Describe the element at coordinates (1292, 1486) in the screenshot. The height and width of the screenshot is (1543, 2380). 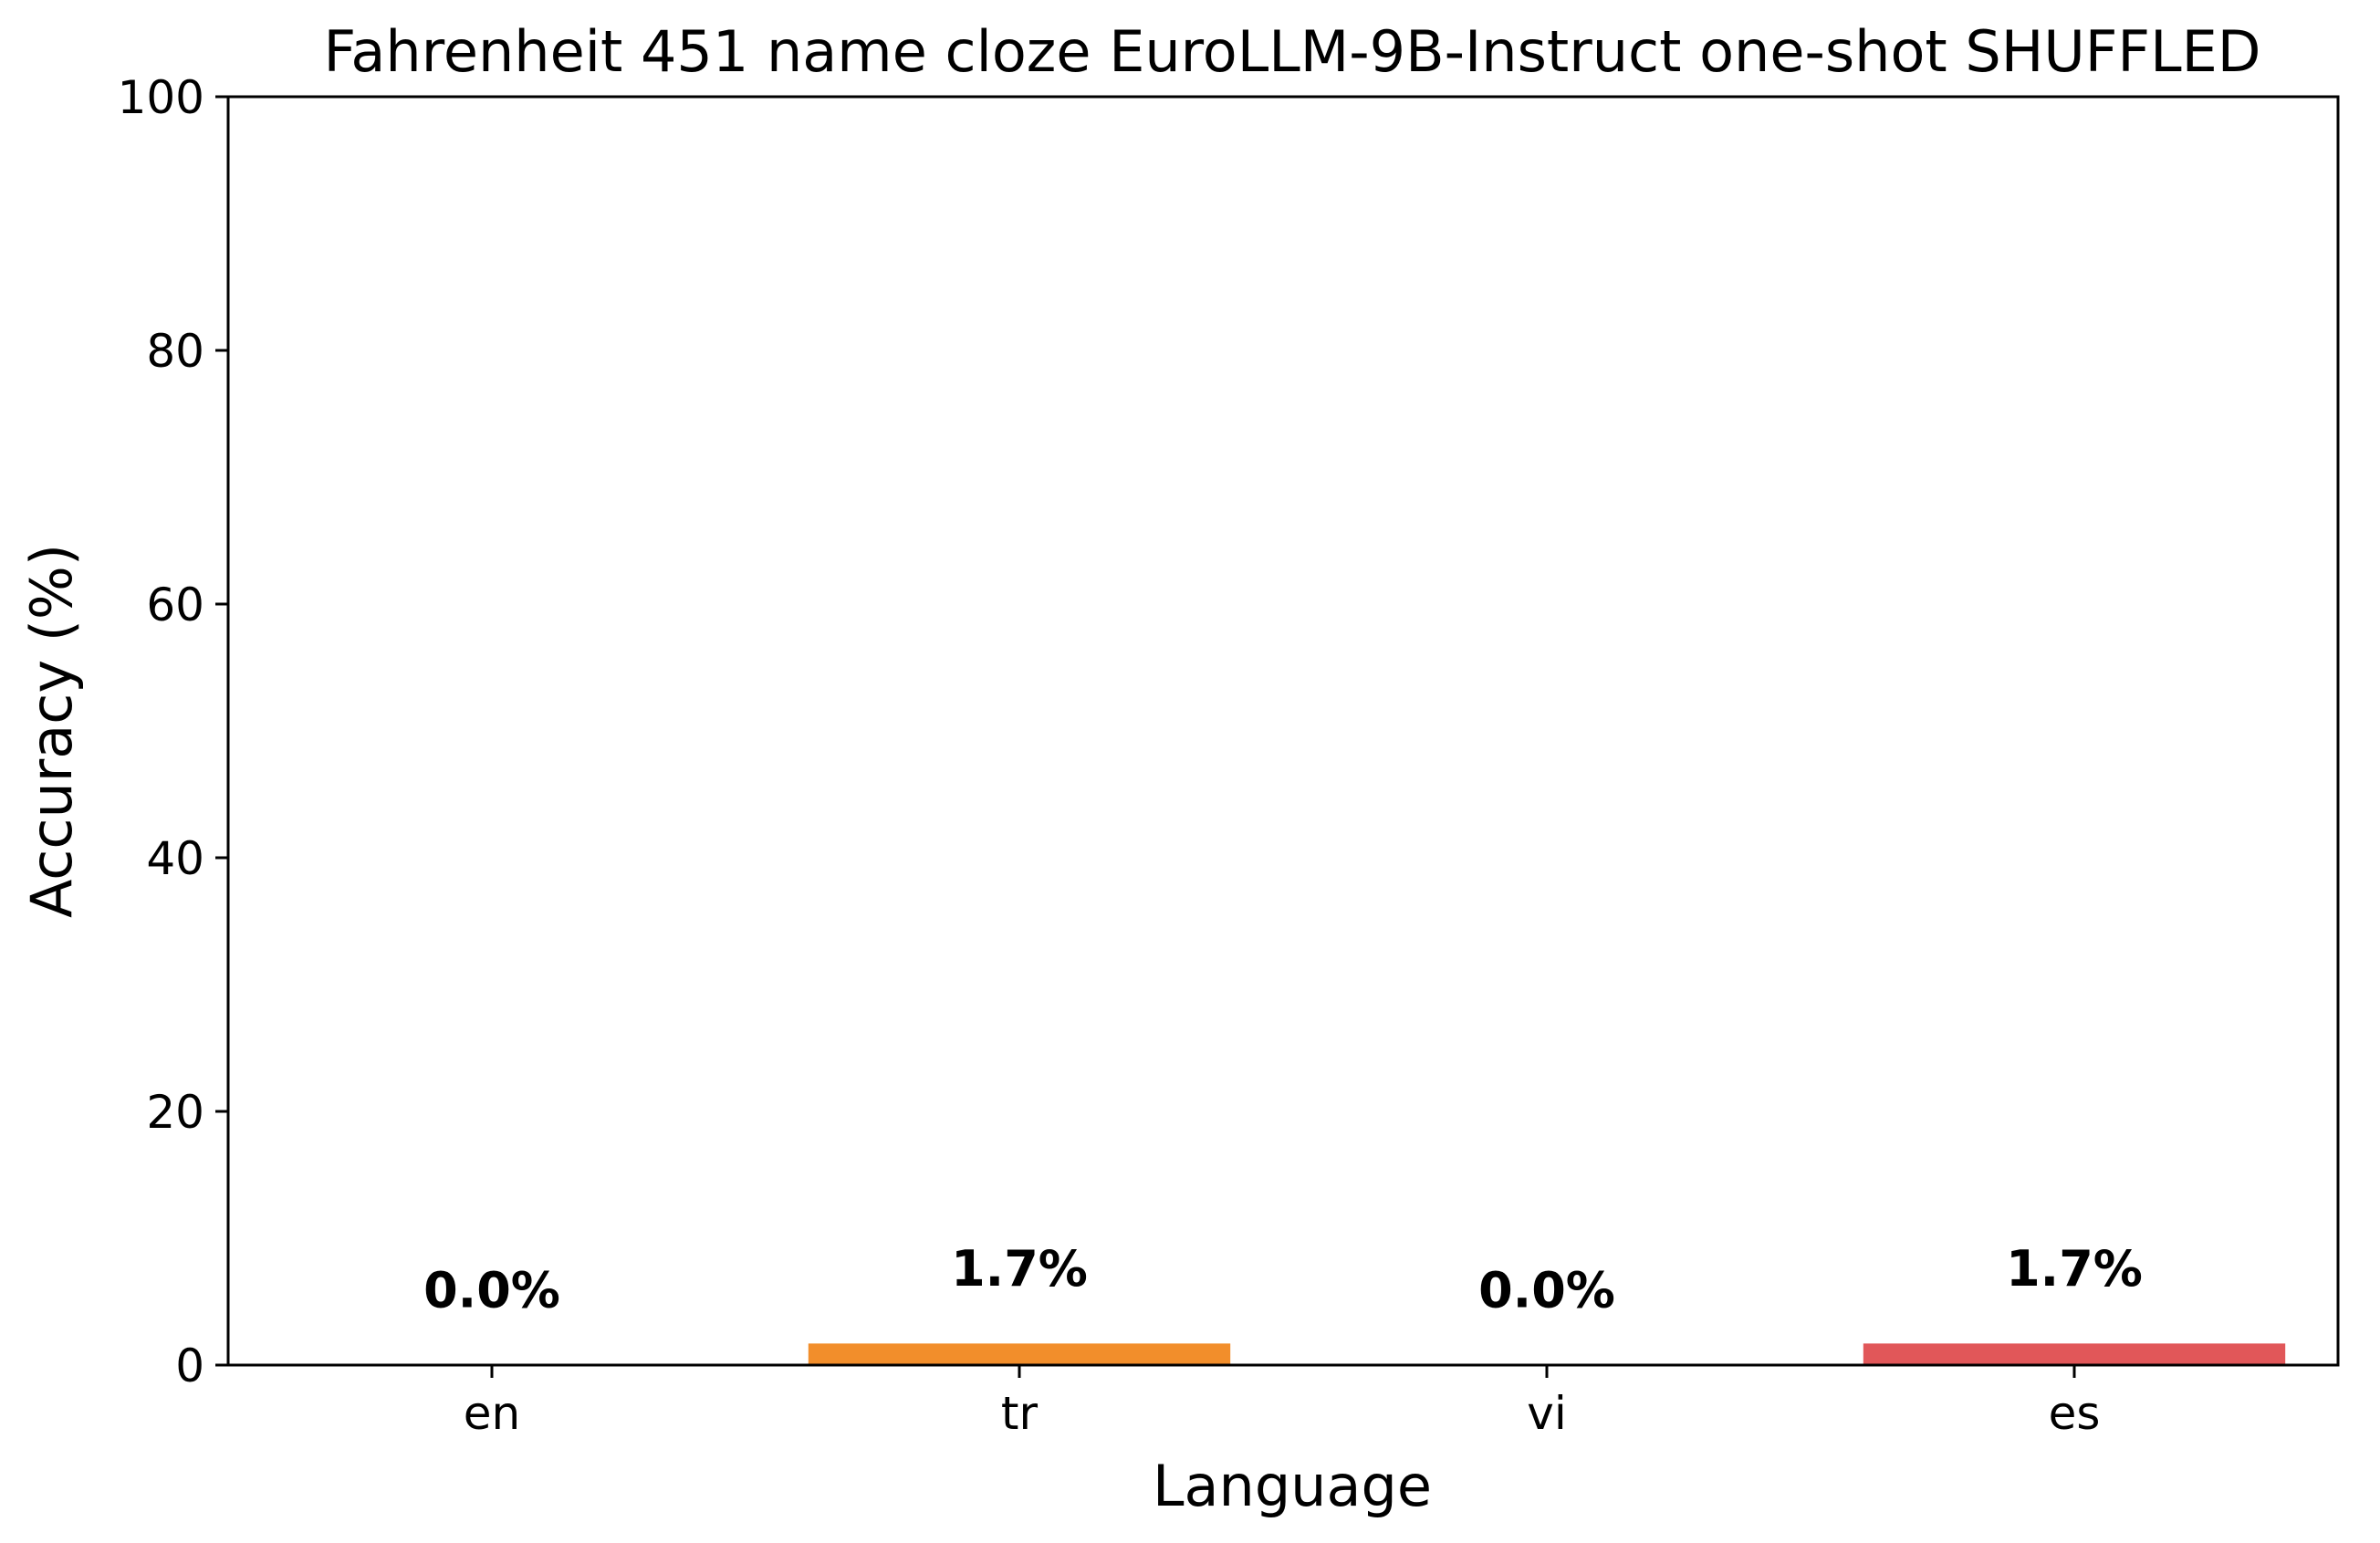
I see `x-axis-label: Language` at that location.